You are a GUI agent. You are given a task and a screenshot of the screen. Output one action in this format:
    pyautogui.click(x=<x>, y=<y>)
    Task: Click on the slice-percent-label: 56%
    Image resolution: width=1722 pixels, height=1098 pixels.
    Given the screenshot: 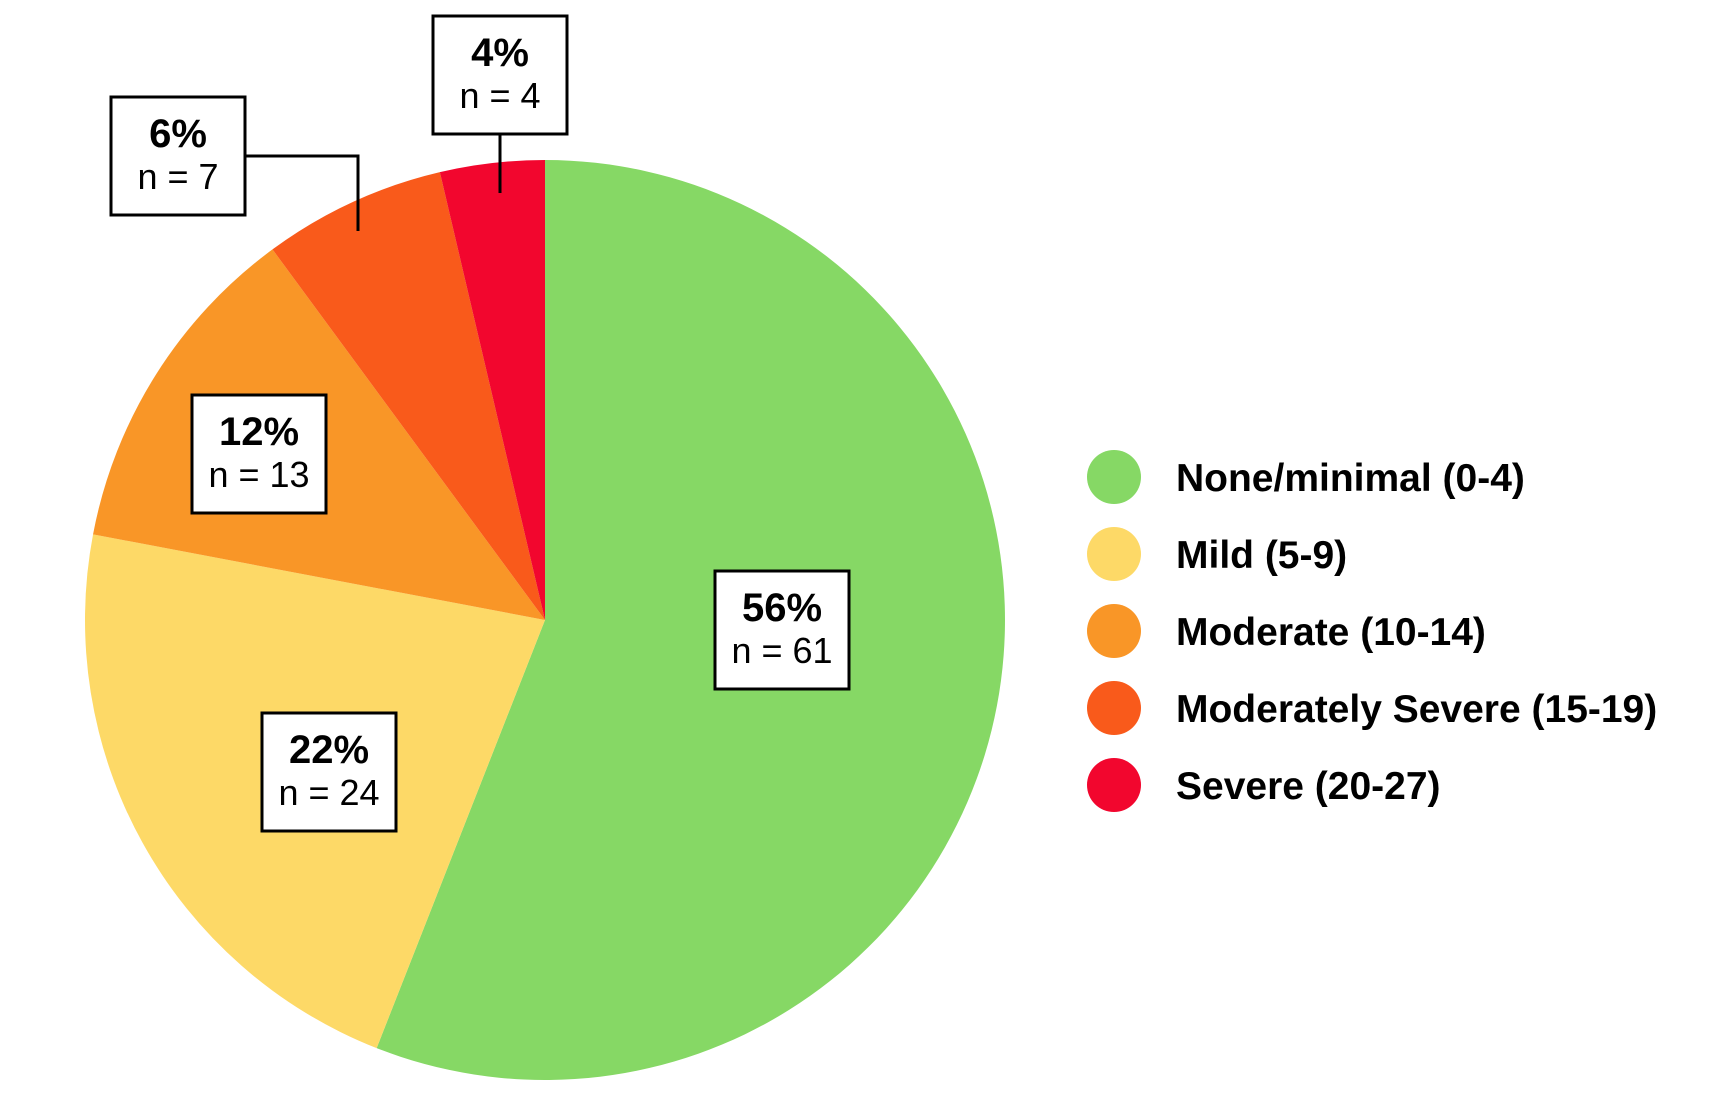 What is the action you would take?
    pyautogui.click(x=782, y=608)
    